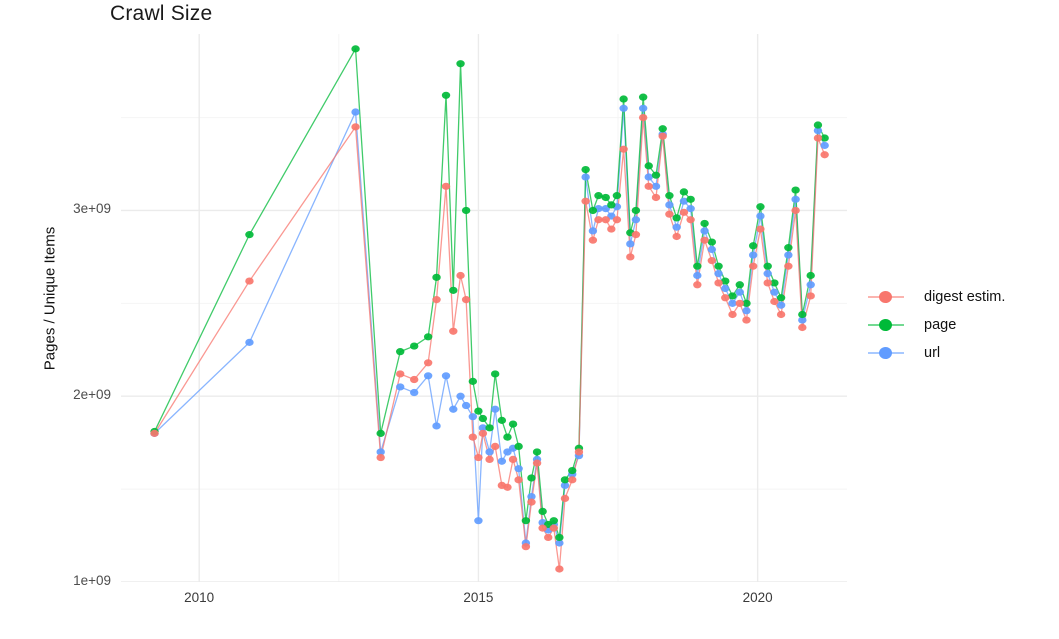 The height and width of the screenshot is (639, 1059). Describe the element at coordinates (92, 209) in the screenshot. I see `y-tick-label: 3e+09` at that location.